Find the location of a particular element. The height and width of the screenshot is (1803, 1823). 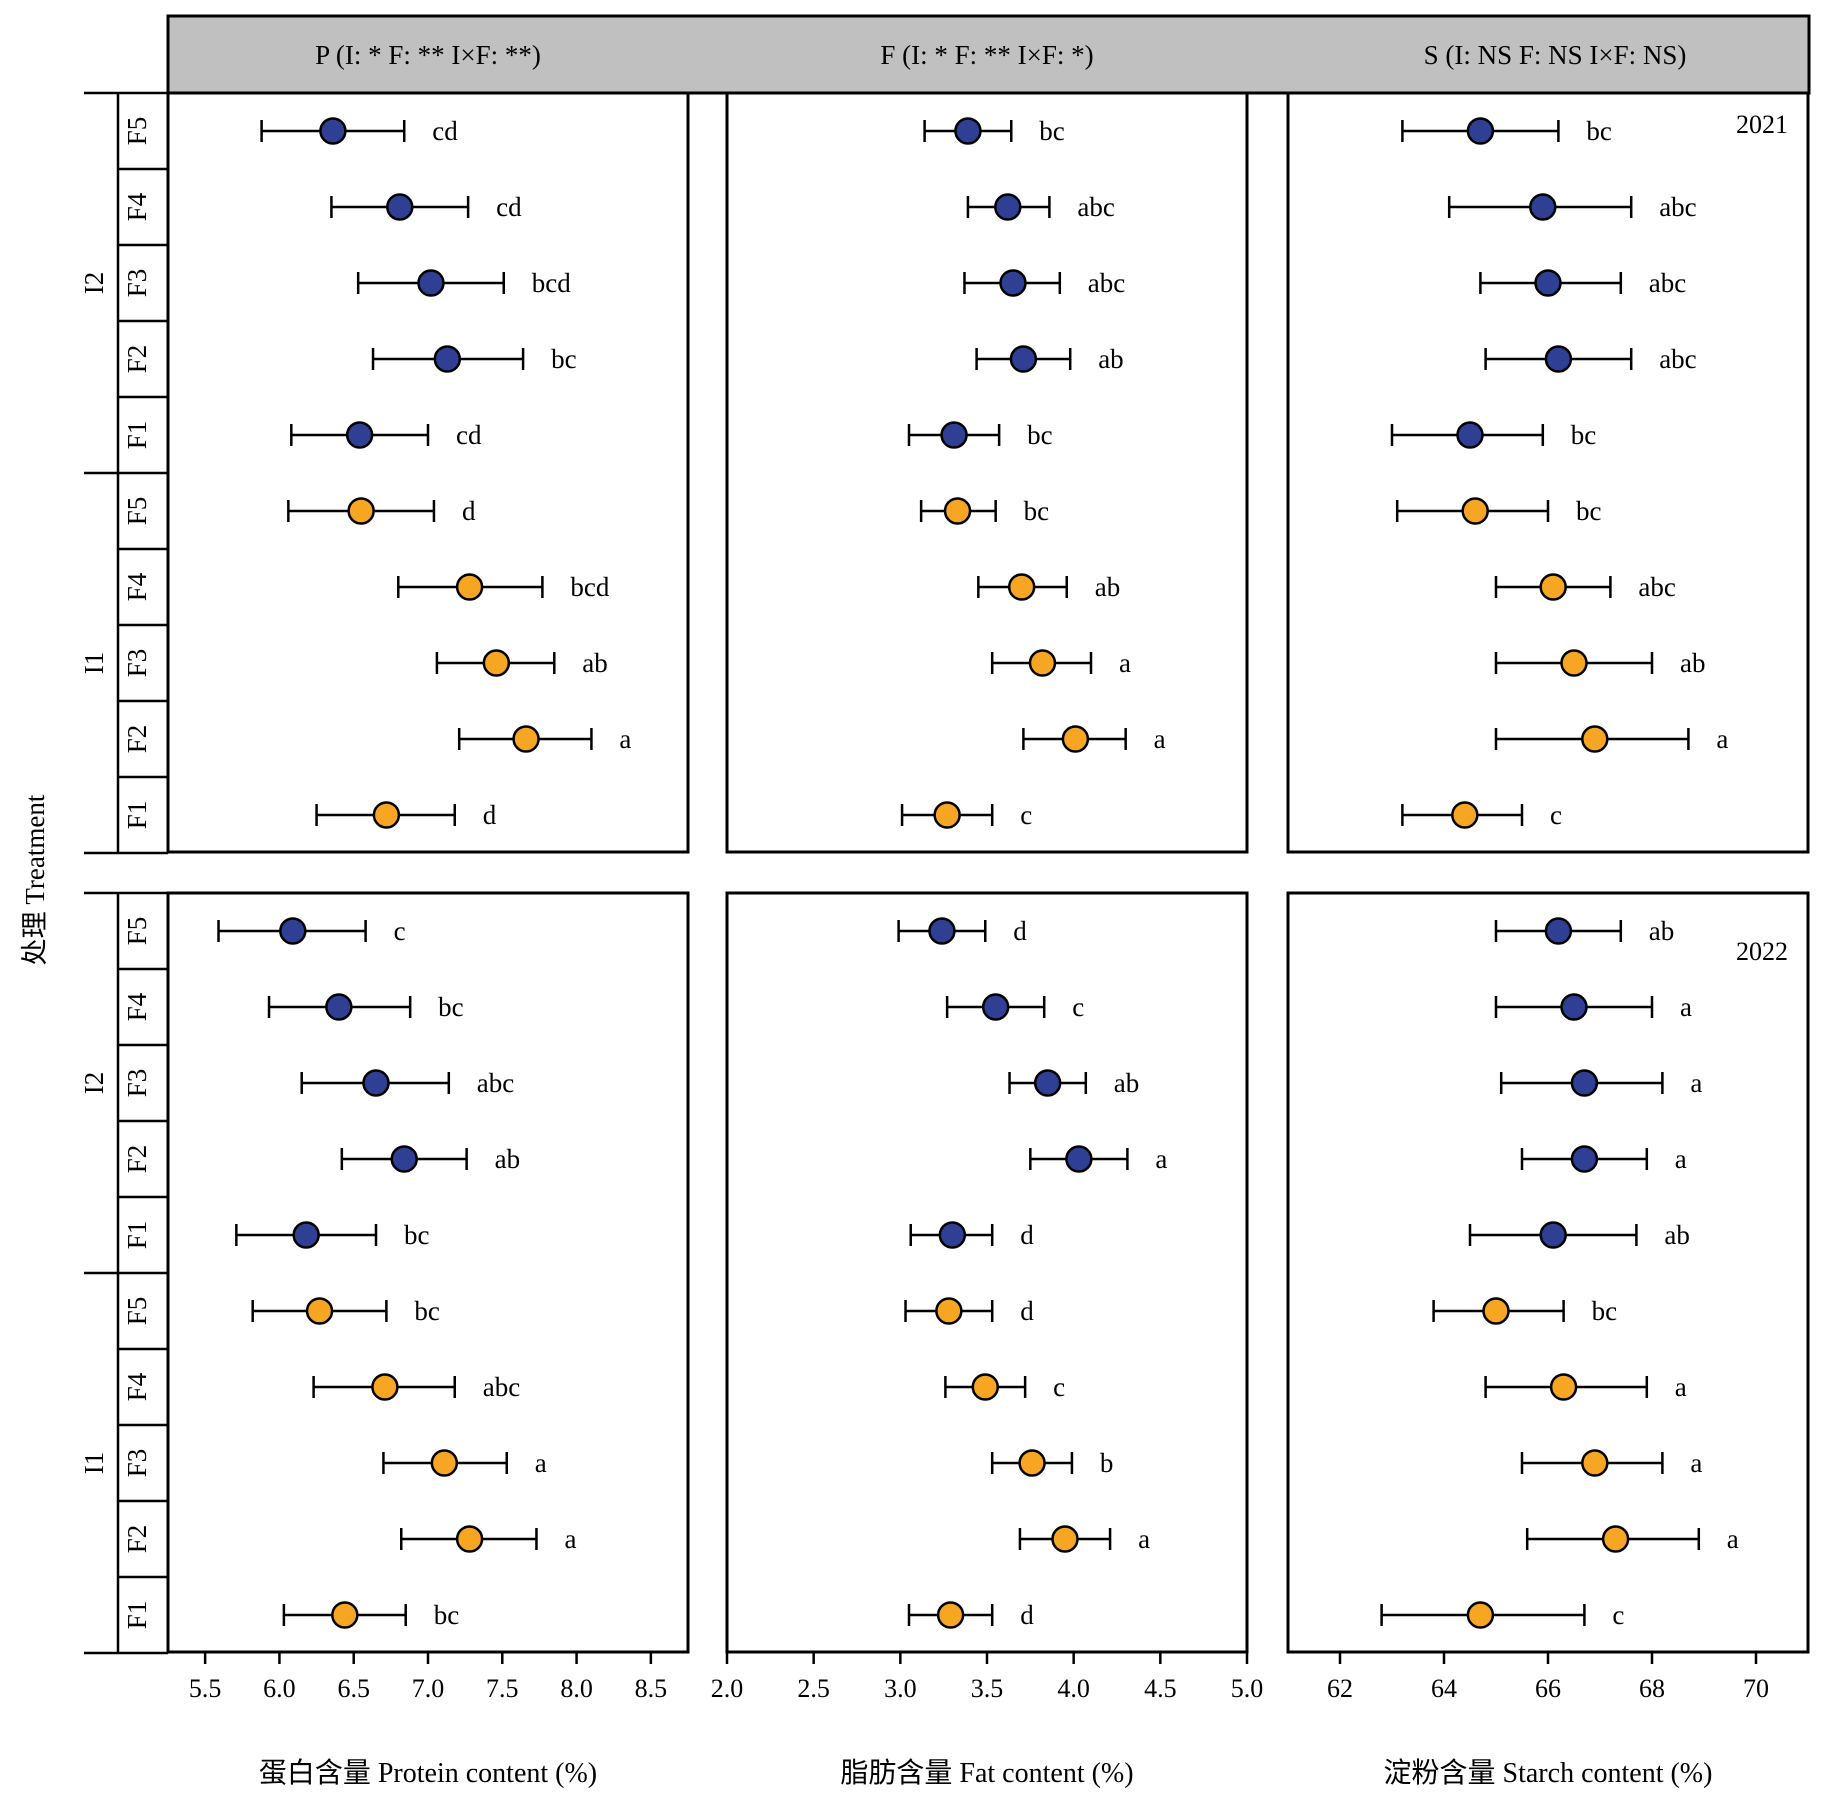

x-tick-label: 7.5 is located at coordinates (502, 1688).